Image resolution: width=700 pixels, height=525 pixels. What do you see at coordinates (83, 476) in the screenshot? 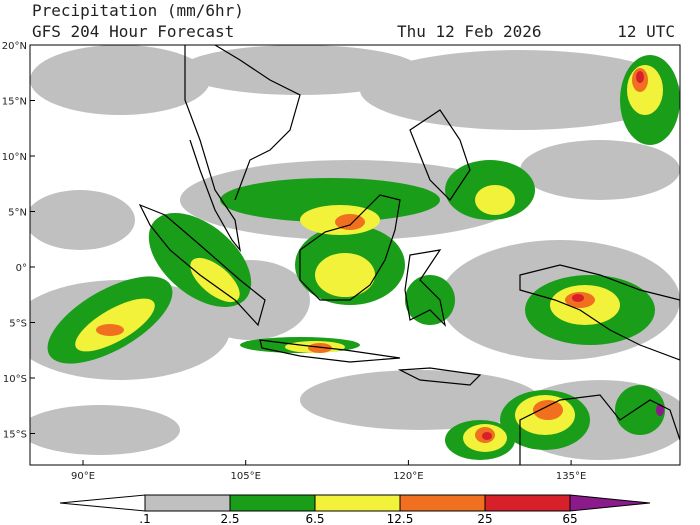
I see `lon-label: 90°E` at bounding box center [83, 476].